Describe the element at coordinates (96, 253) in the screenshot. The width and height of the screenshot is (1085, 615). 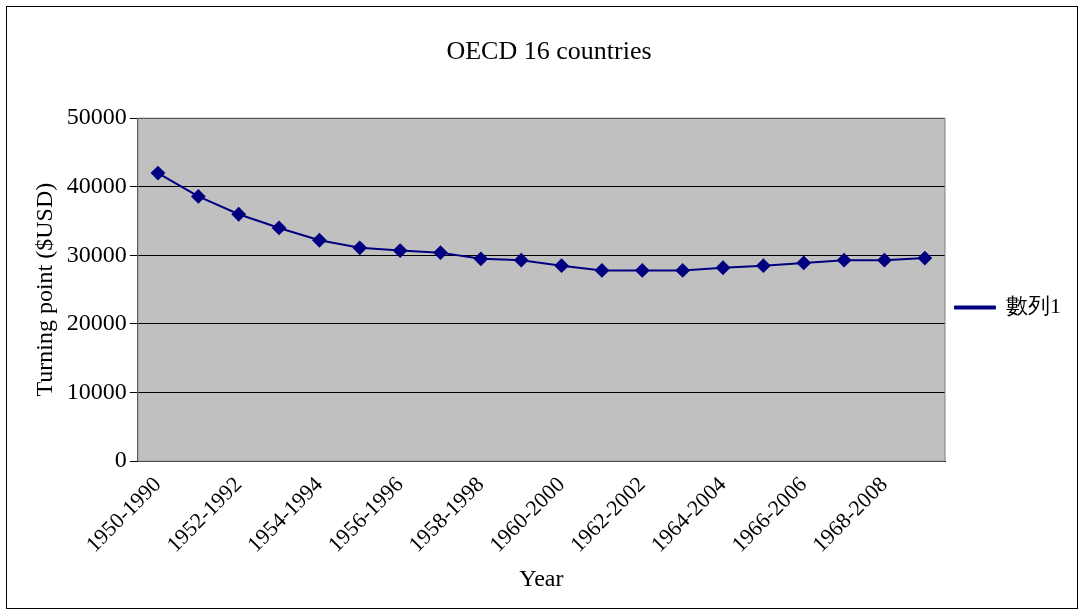
I see `y-tick-label: 30000` at that location.